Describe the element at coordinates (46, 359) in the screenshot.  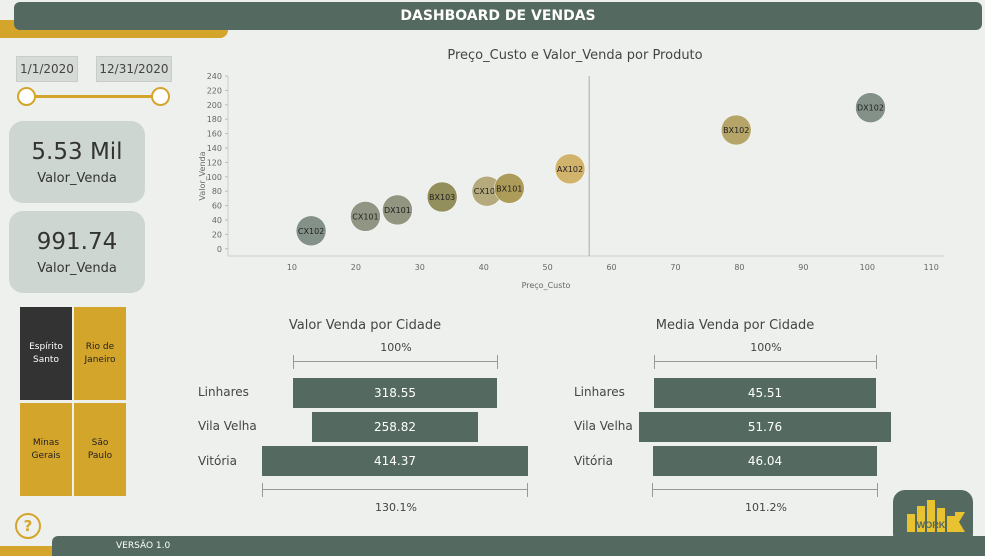
I see `city-line: Santo` at that location.